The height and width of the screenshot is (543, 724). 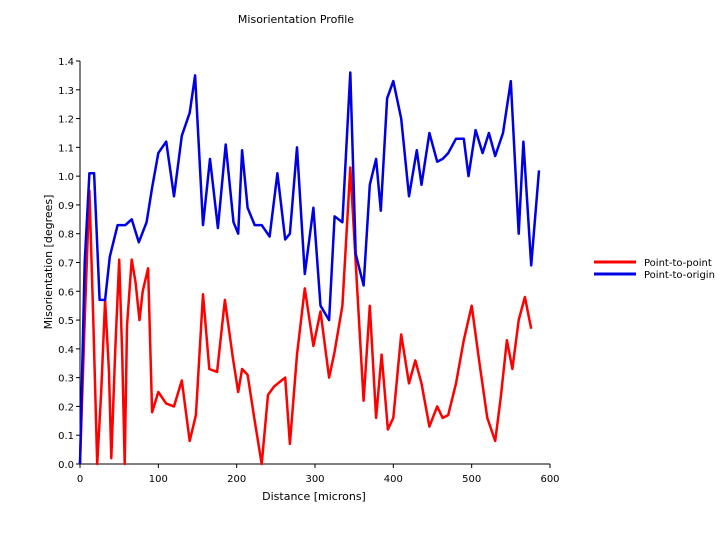 I want to click on y-tick-label: 0.3, so click(x=66, y=379).